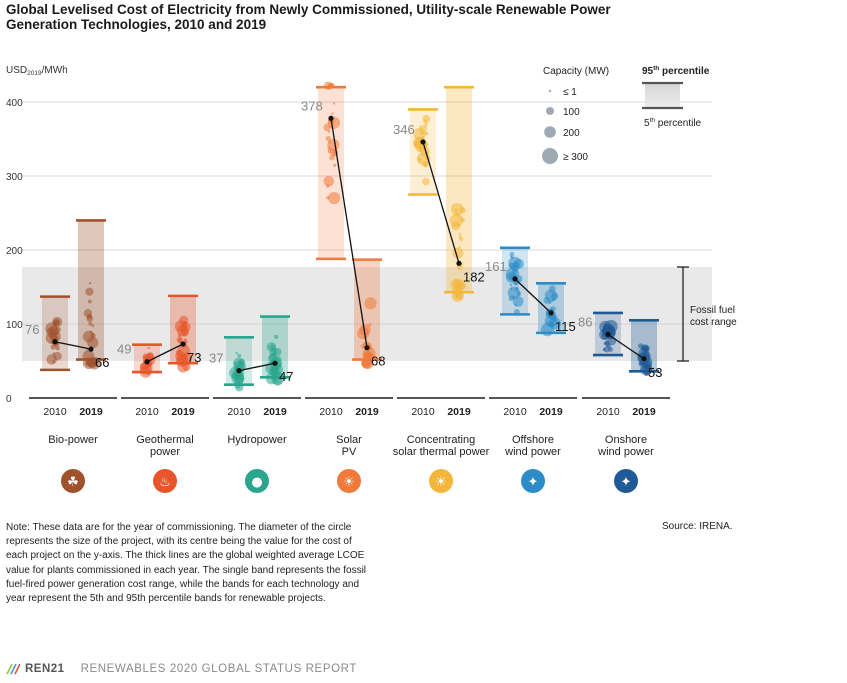 The width and height of the screenshot is (847, 683). Describe the element at coordinates (533, 440) in the screenshot. I see `technology-label: Offshore` at that location.